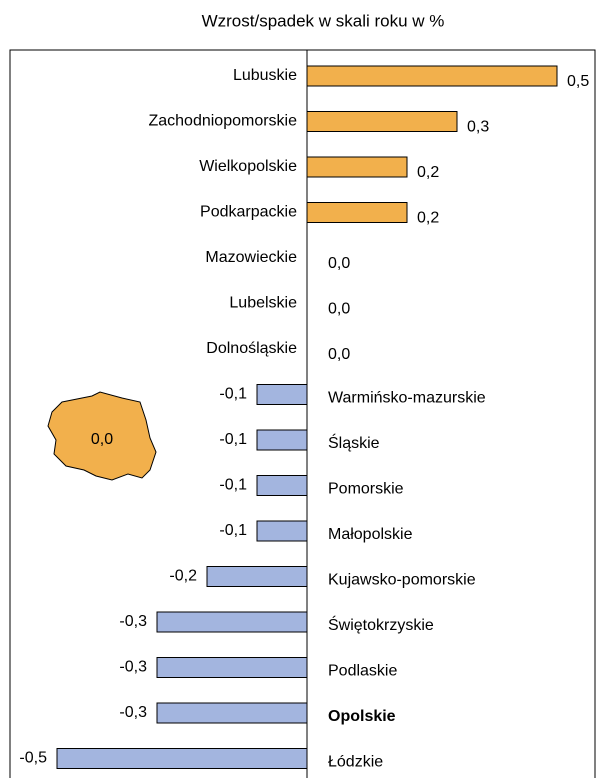  I want to click on value-label: 0,5, so click(578, 81).